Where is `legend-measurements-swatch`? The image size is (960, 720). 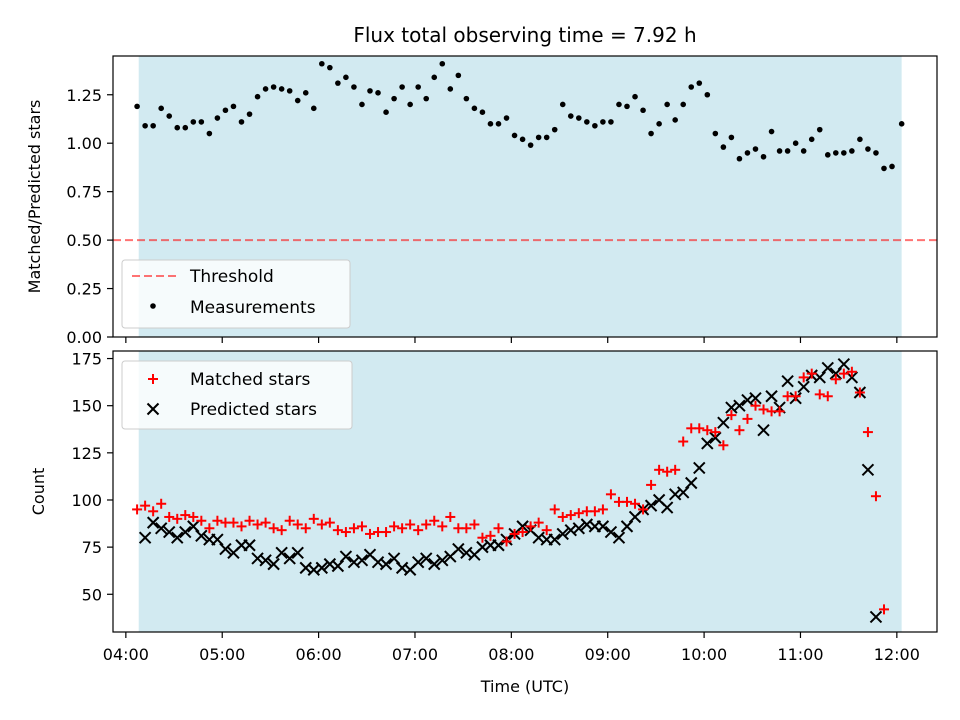 legend-measurements-swatch is located at coordinates (153, 306).